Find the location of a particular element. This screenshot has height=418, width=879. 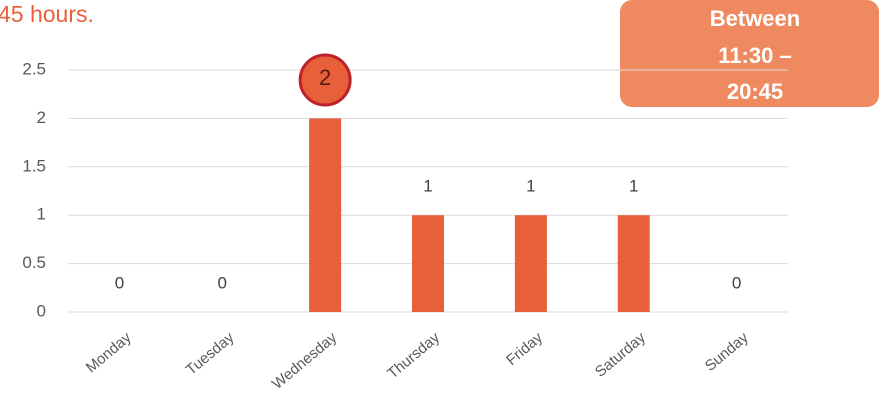

x-tick-label: Wednesday is located at coordinates (305, 361).